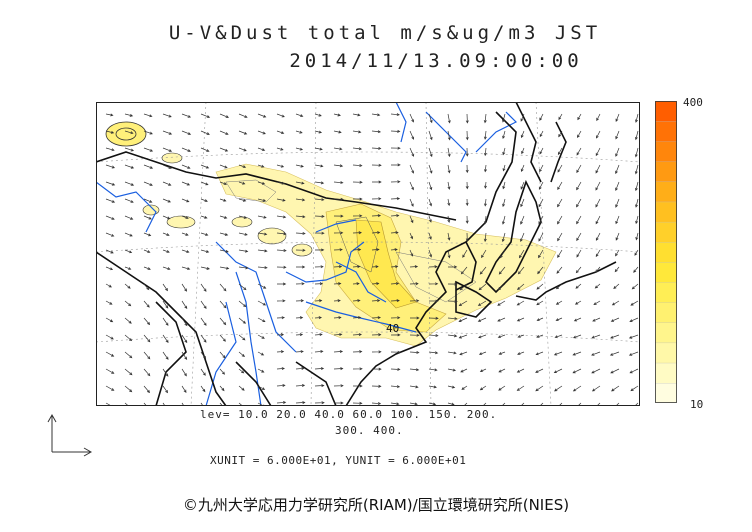 Image resolution: width=752 pixels, height=532 pixels. I want to click on colorbar-max-label: 400, so click(693, 102).